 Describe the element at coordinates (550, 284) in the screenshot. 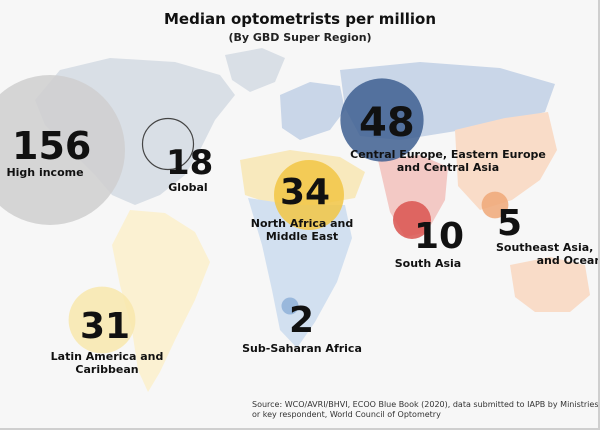

I see `land-oceania` at that location.